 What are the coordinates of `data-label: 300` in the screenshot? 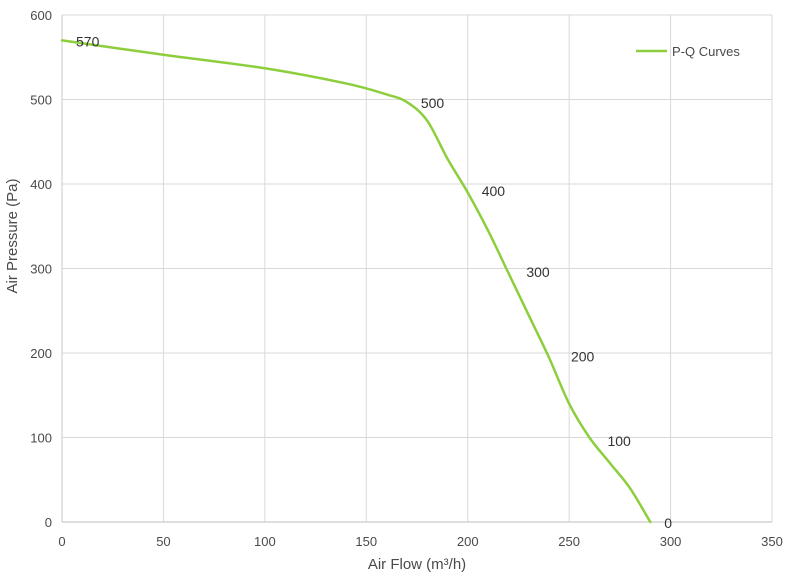 It's located at (538, 272).